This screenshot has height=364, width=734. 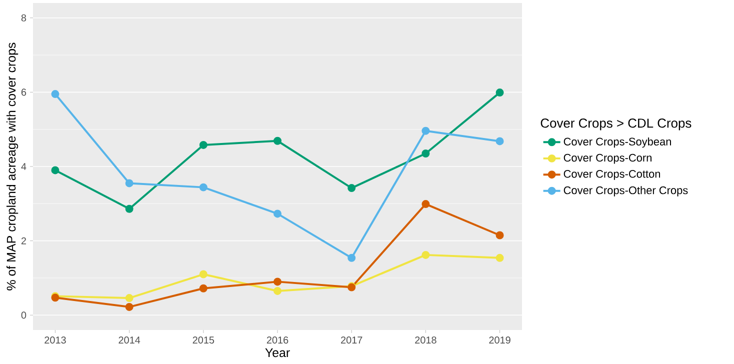 I want to click on legend-label: Cover Crops-Soybean, so click(x=617, y=142).